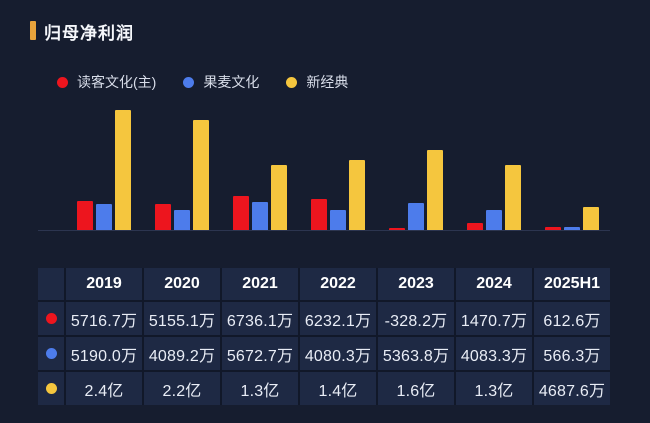 Image resolution: width=650 pixels, height=423 pixels. Describe the element at coordinates (89, 33) in the screenshot. I see `page-title: 归母净利润` at that location.